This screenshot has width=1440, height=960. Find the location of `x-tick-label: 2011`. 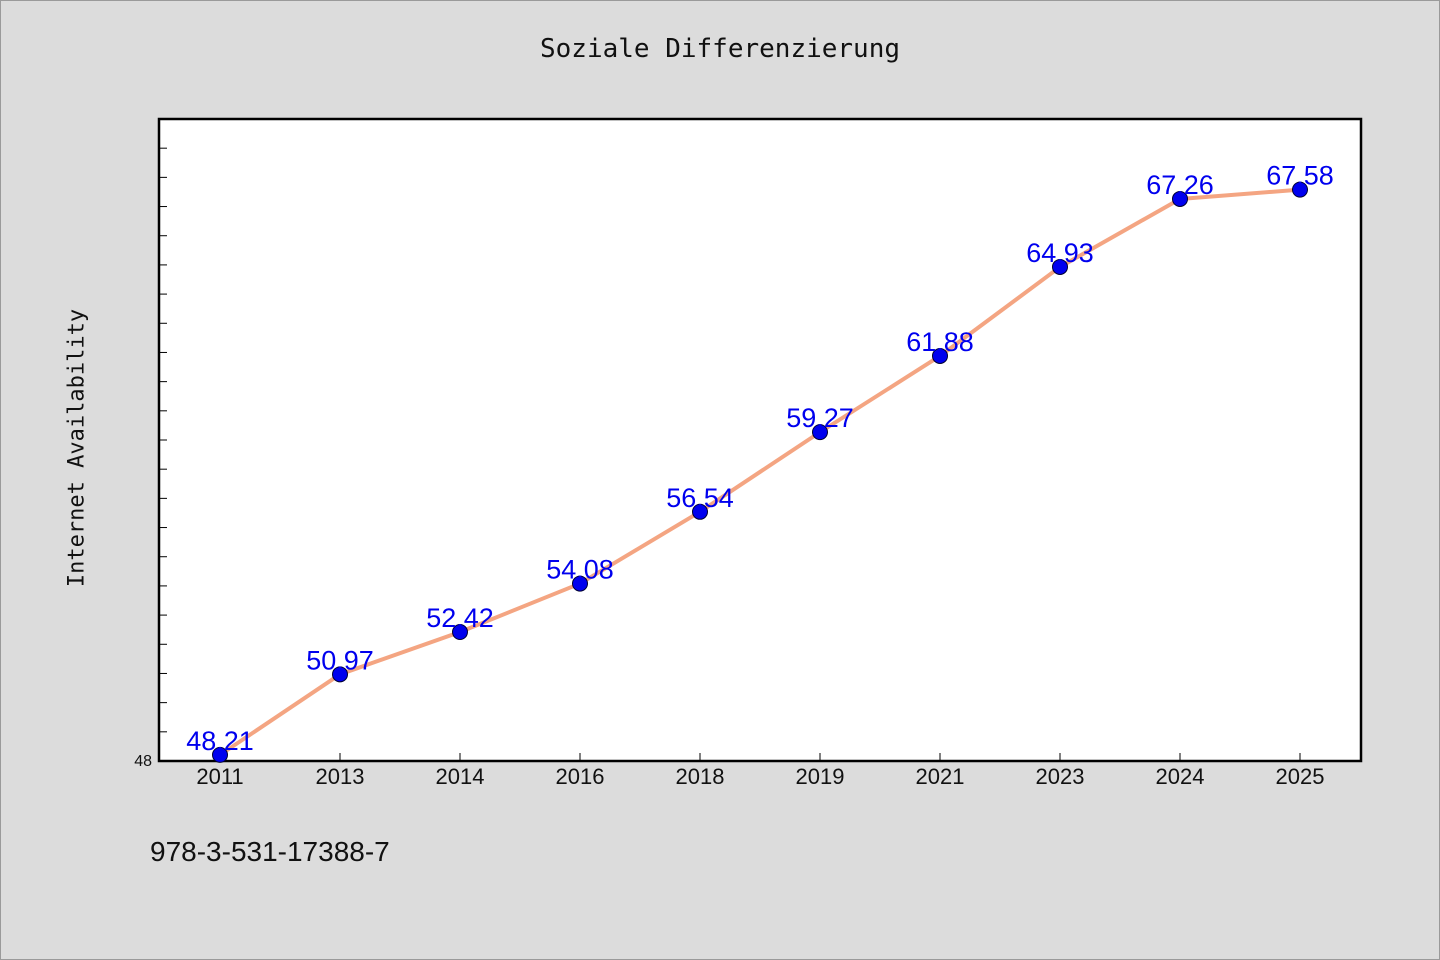

x-tick-label: 2011 is located at coordinates (219, 776).